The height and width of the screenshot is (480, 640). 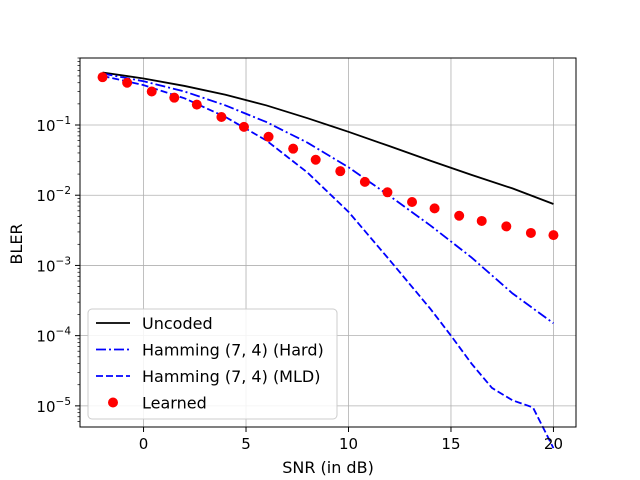 I want to click on legend-marker, so click(x=113, y=402).